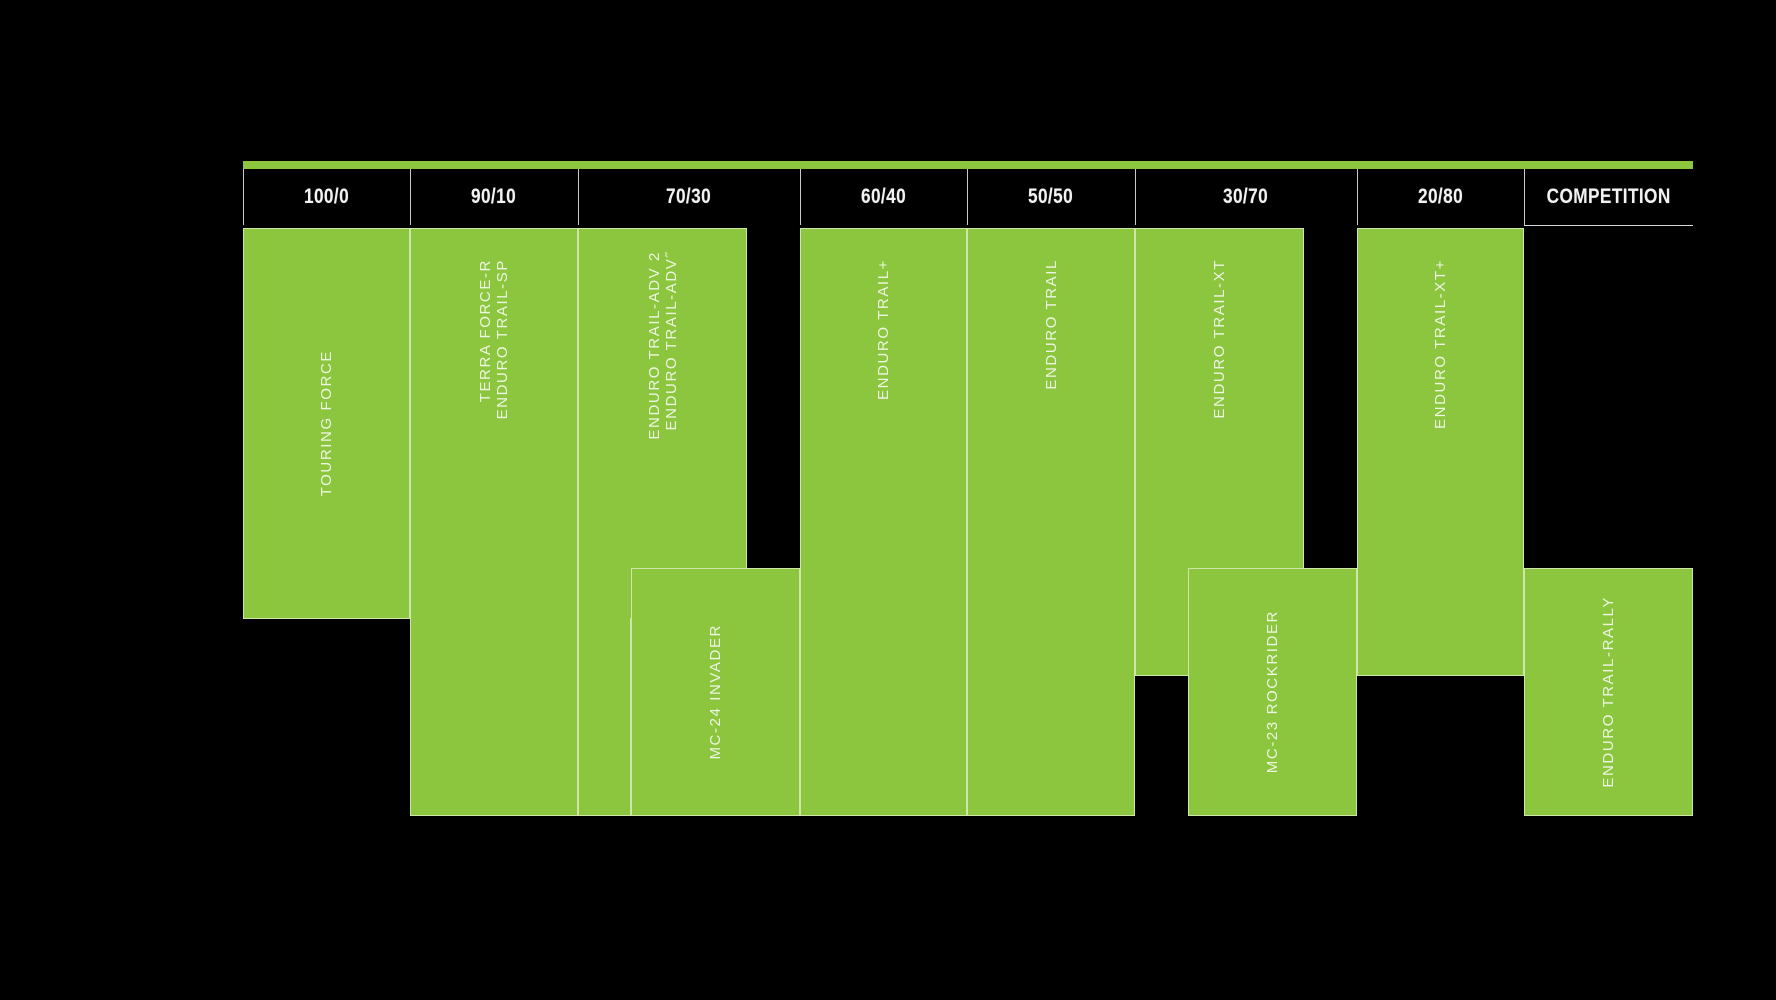 This screenshot has width=1776, height=1000. I want to click on bar-label: TERRA FORCE-R, so click(485, 331).